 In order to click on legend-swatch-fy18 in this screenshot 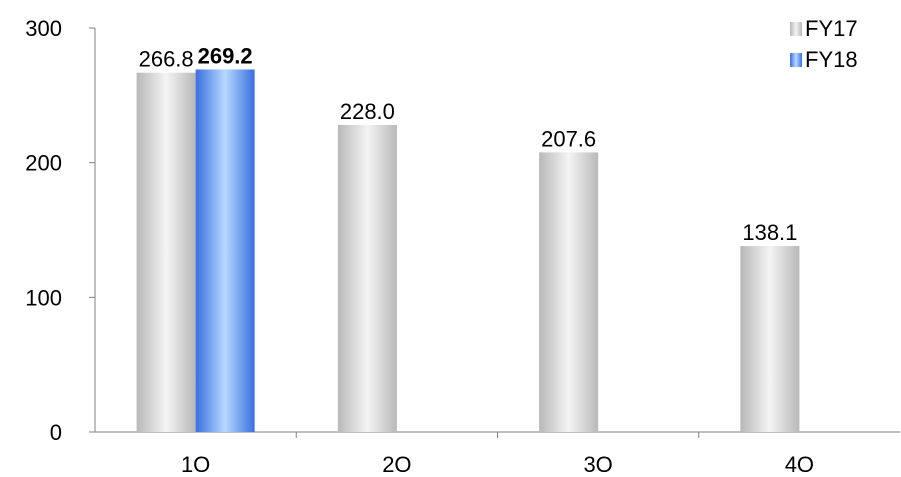, I will do `click(796, 60)`.